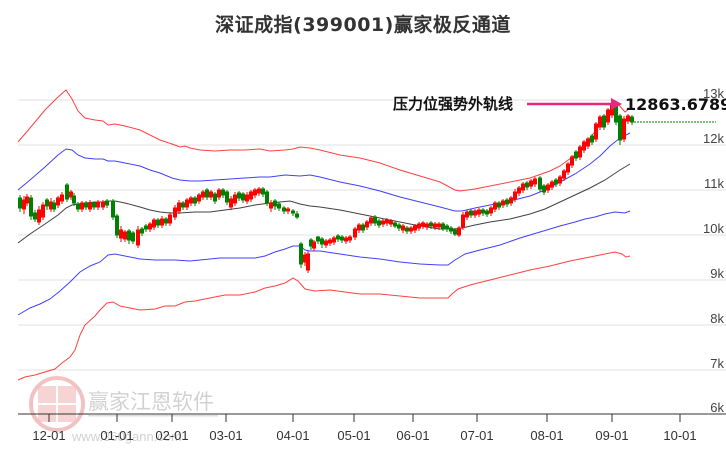 The height and width of the screenshot is (450, 726). What do you see at coordinates (453, 104) in the screenshot?
I see `resistance-label: 压力位强势外轨线` at bounding box center [453, 104].